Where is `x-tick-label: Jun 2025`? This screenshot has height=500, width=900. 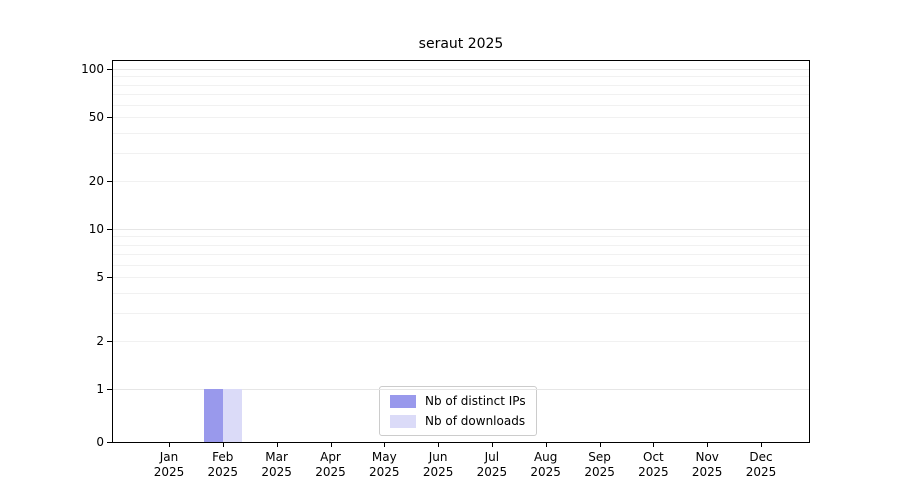 x-tick-label: Jun 2025 is located at coordinates (438, 465).